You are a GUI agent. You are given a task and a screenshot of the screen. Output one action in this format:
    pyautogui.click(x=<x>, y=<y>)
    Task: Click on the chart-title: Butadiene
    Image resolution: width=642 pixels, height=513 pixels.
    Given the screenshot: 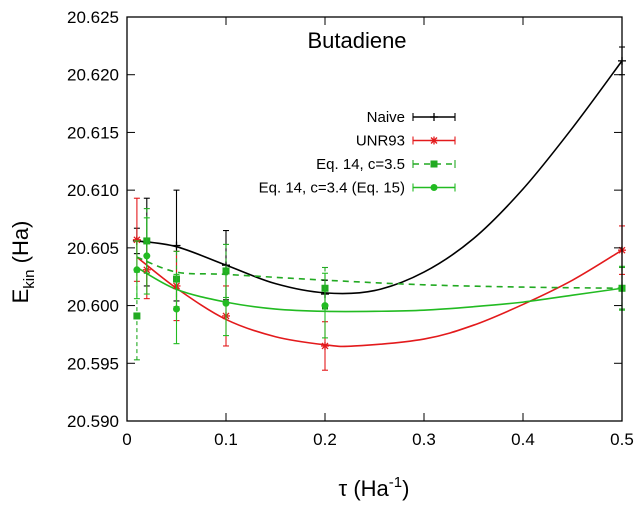 What is the action you would take?
    pyautogui.click(x=356, y=40)
    